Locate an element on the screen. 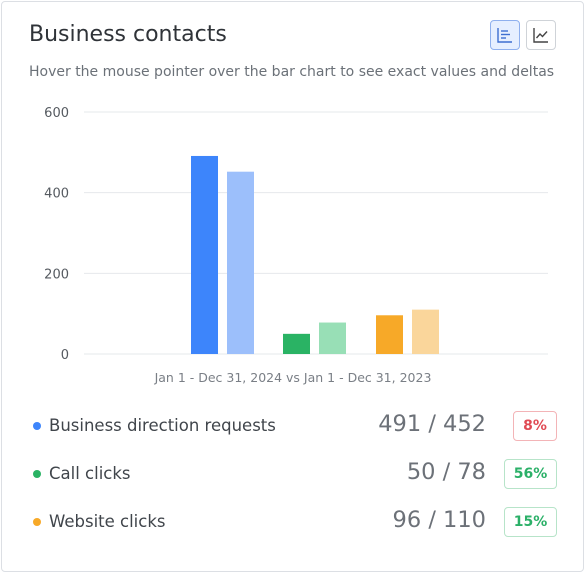 The width and height of the screenshot is (587, 575). bar-chart-icon is located at coordinates (504, 35).